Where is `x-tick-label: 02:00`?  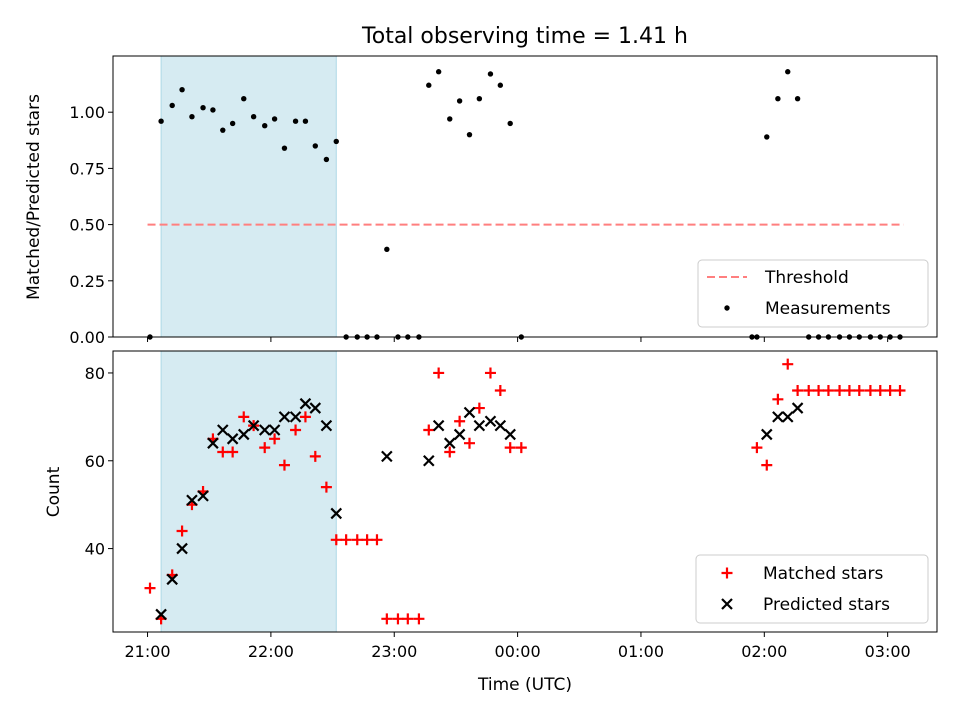 x-tick-label: 02:00 is located at coordinates (764, 651).